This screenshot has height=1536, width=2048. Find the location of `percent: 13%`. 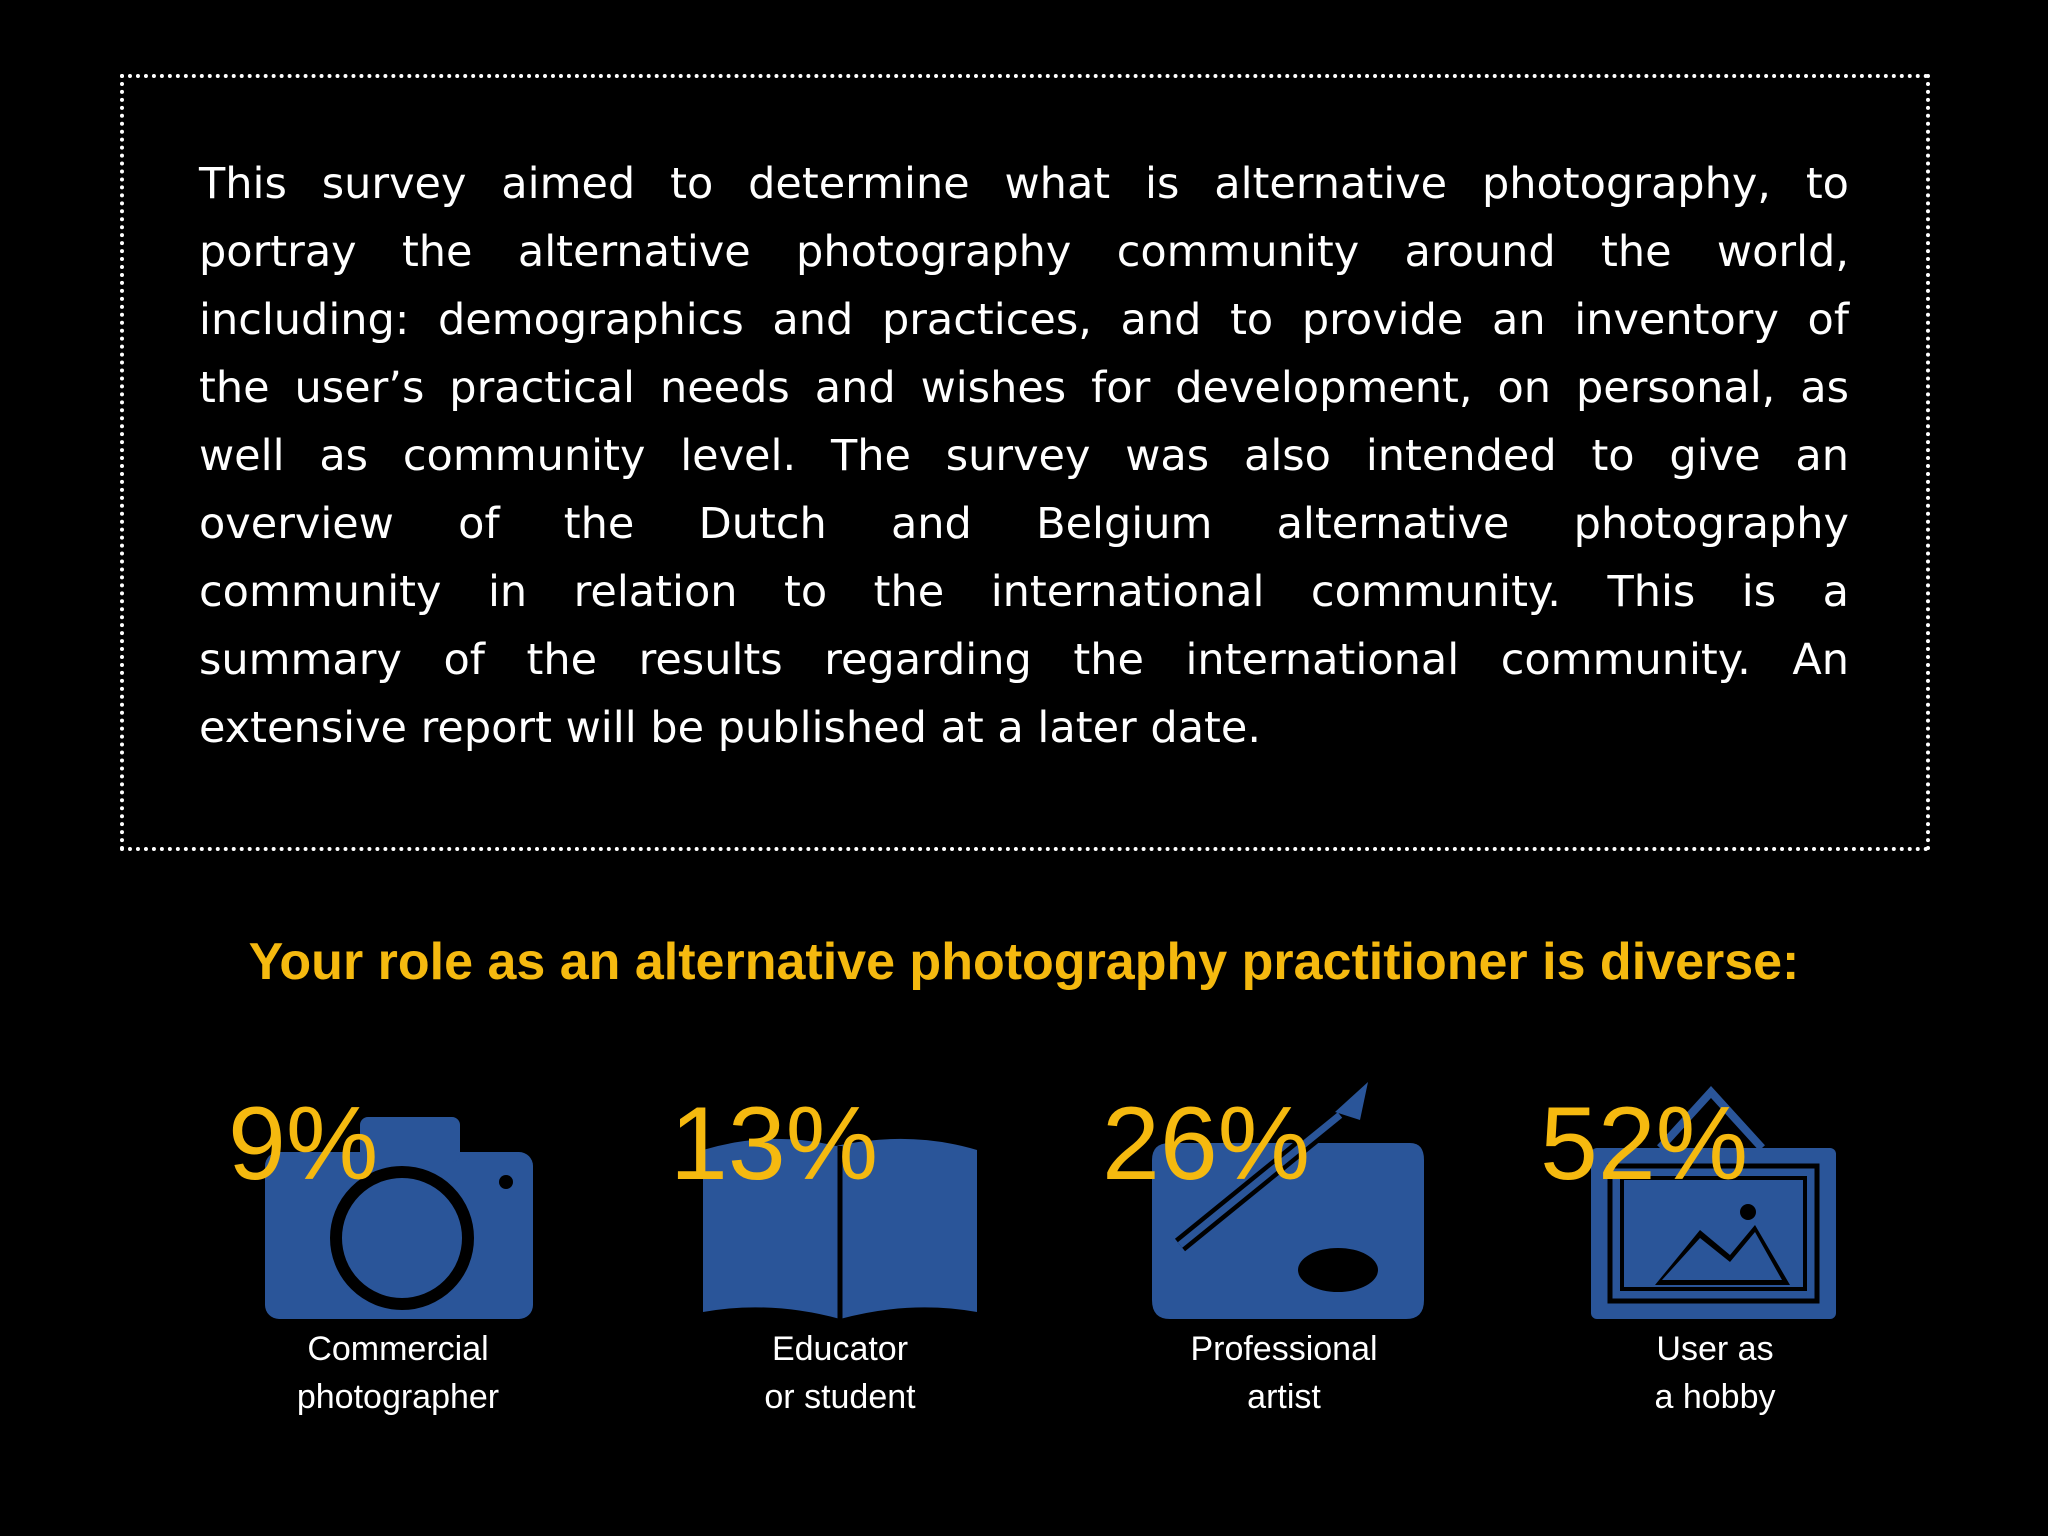

percent: 13% is located at coordinates (774, 1144).